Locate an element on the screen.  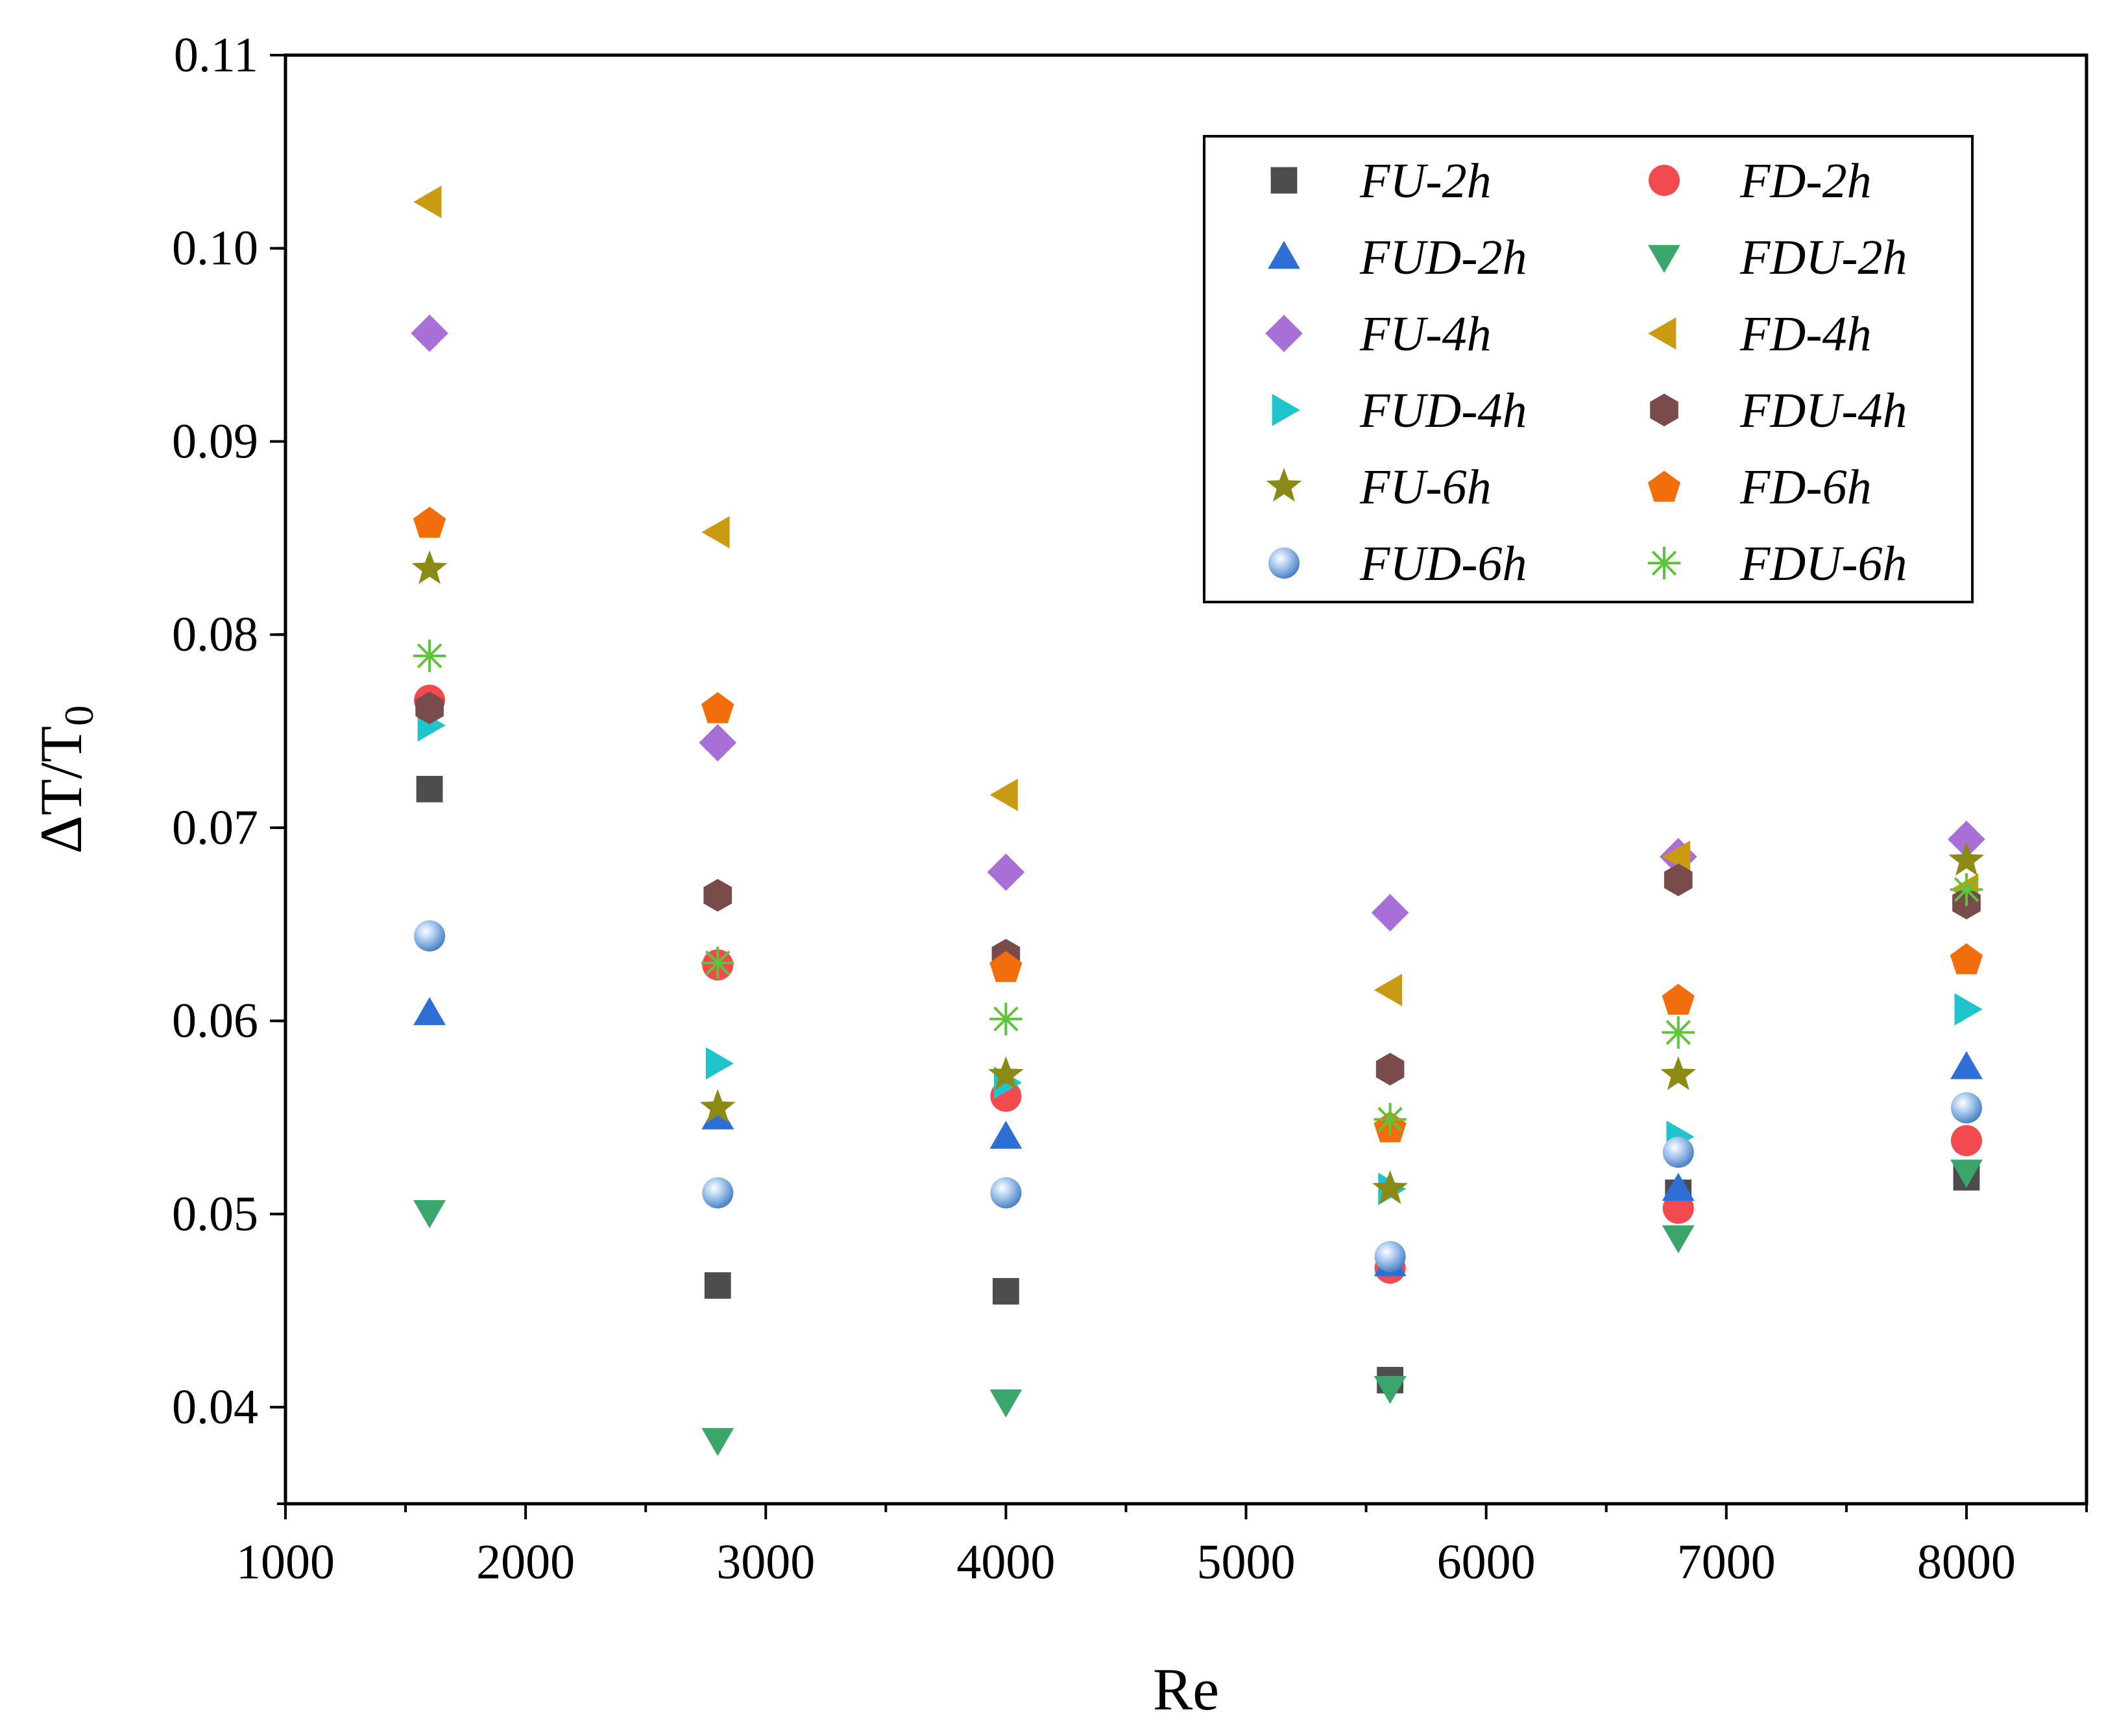
legend-marker-FUD-4h is located at coordinates (1286, 410).